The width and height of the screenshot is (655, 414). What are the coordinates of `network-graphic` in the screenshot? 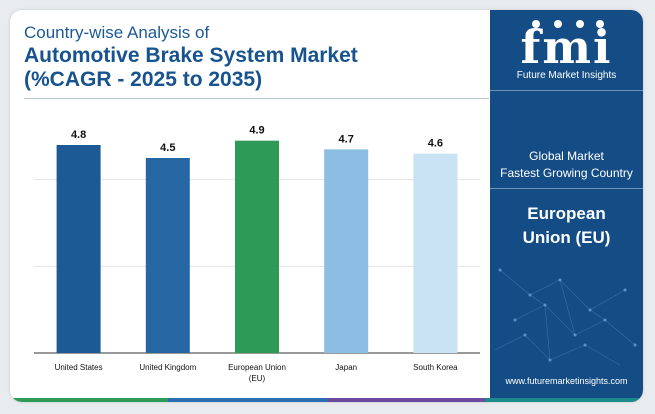 It's located at (565, 317).